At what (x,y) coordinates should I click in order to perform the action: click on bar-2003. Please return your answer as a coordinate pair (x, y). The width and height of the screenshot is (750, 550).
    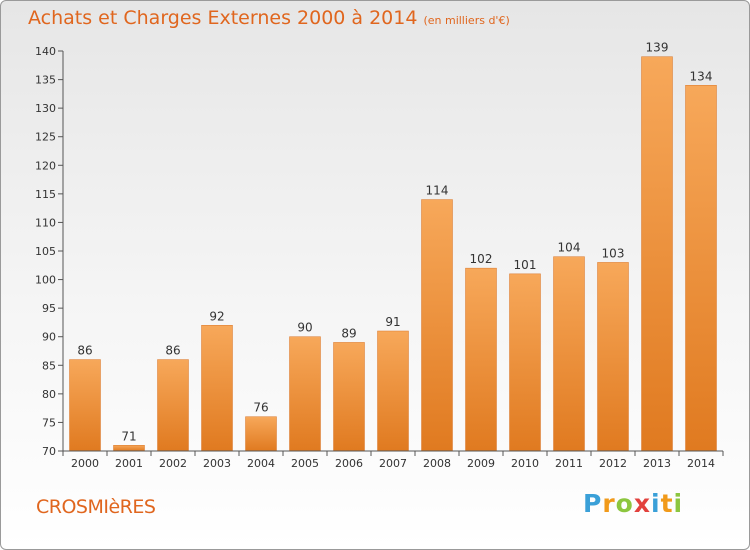
    Looking at the image, I should click on (217, 388).